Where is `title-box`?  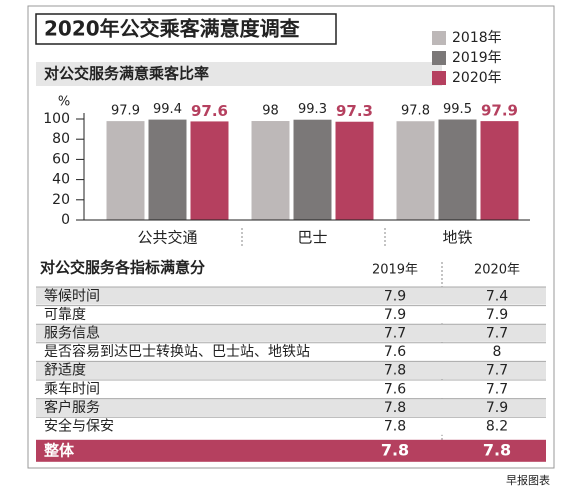
title-box is located at coordinates (186, 29).